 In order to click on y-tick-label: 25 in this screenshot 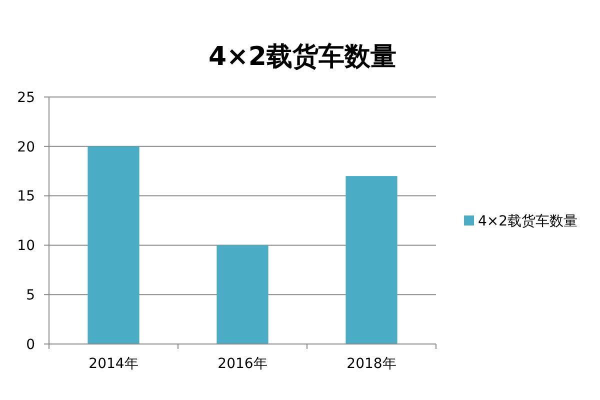, I will do `click(26, 98)`.